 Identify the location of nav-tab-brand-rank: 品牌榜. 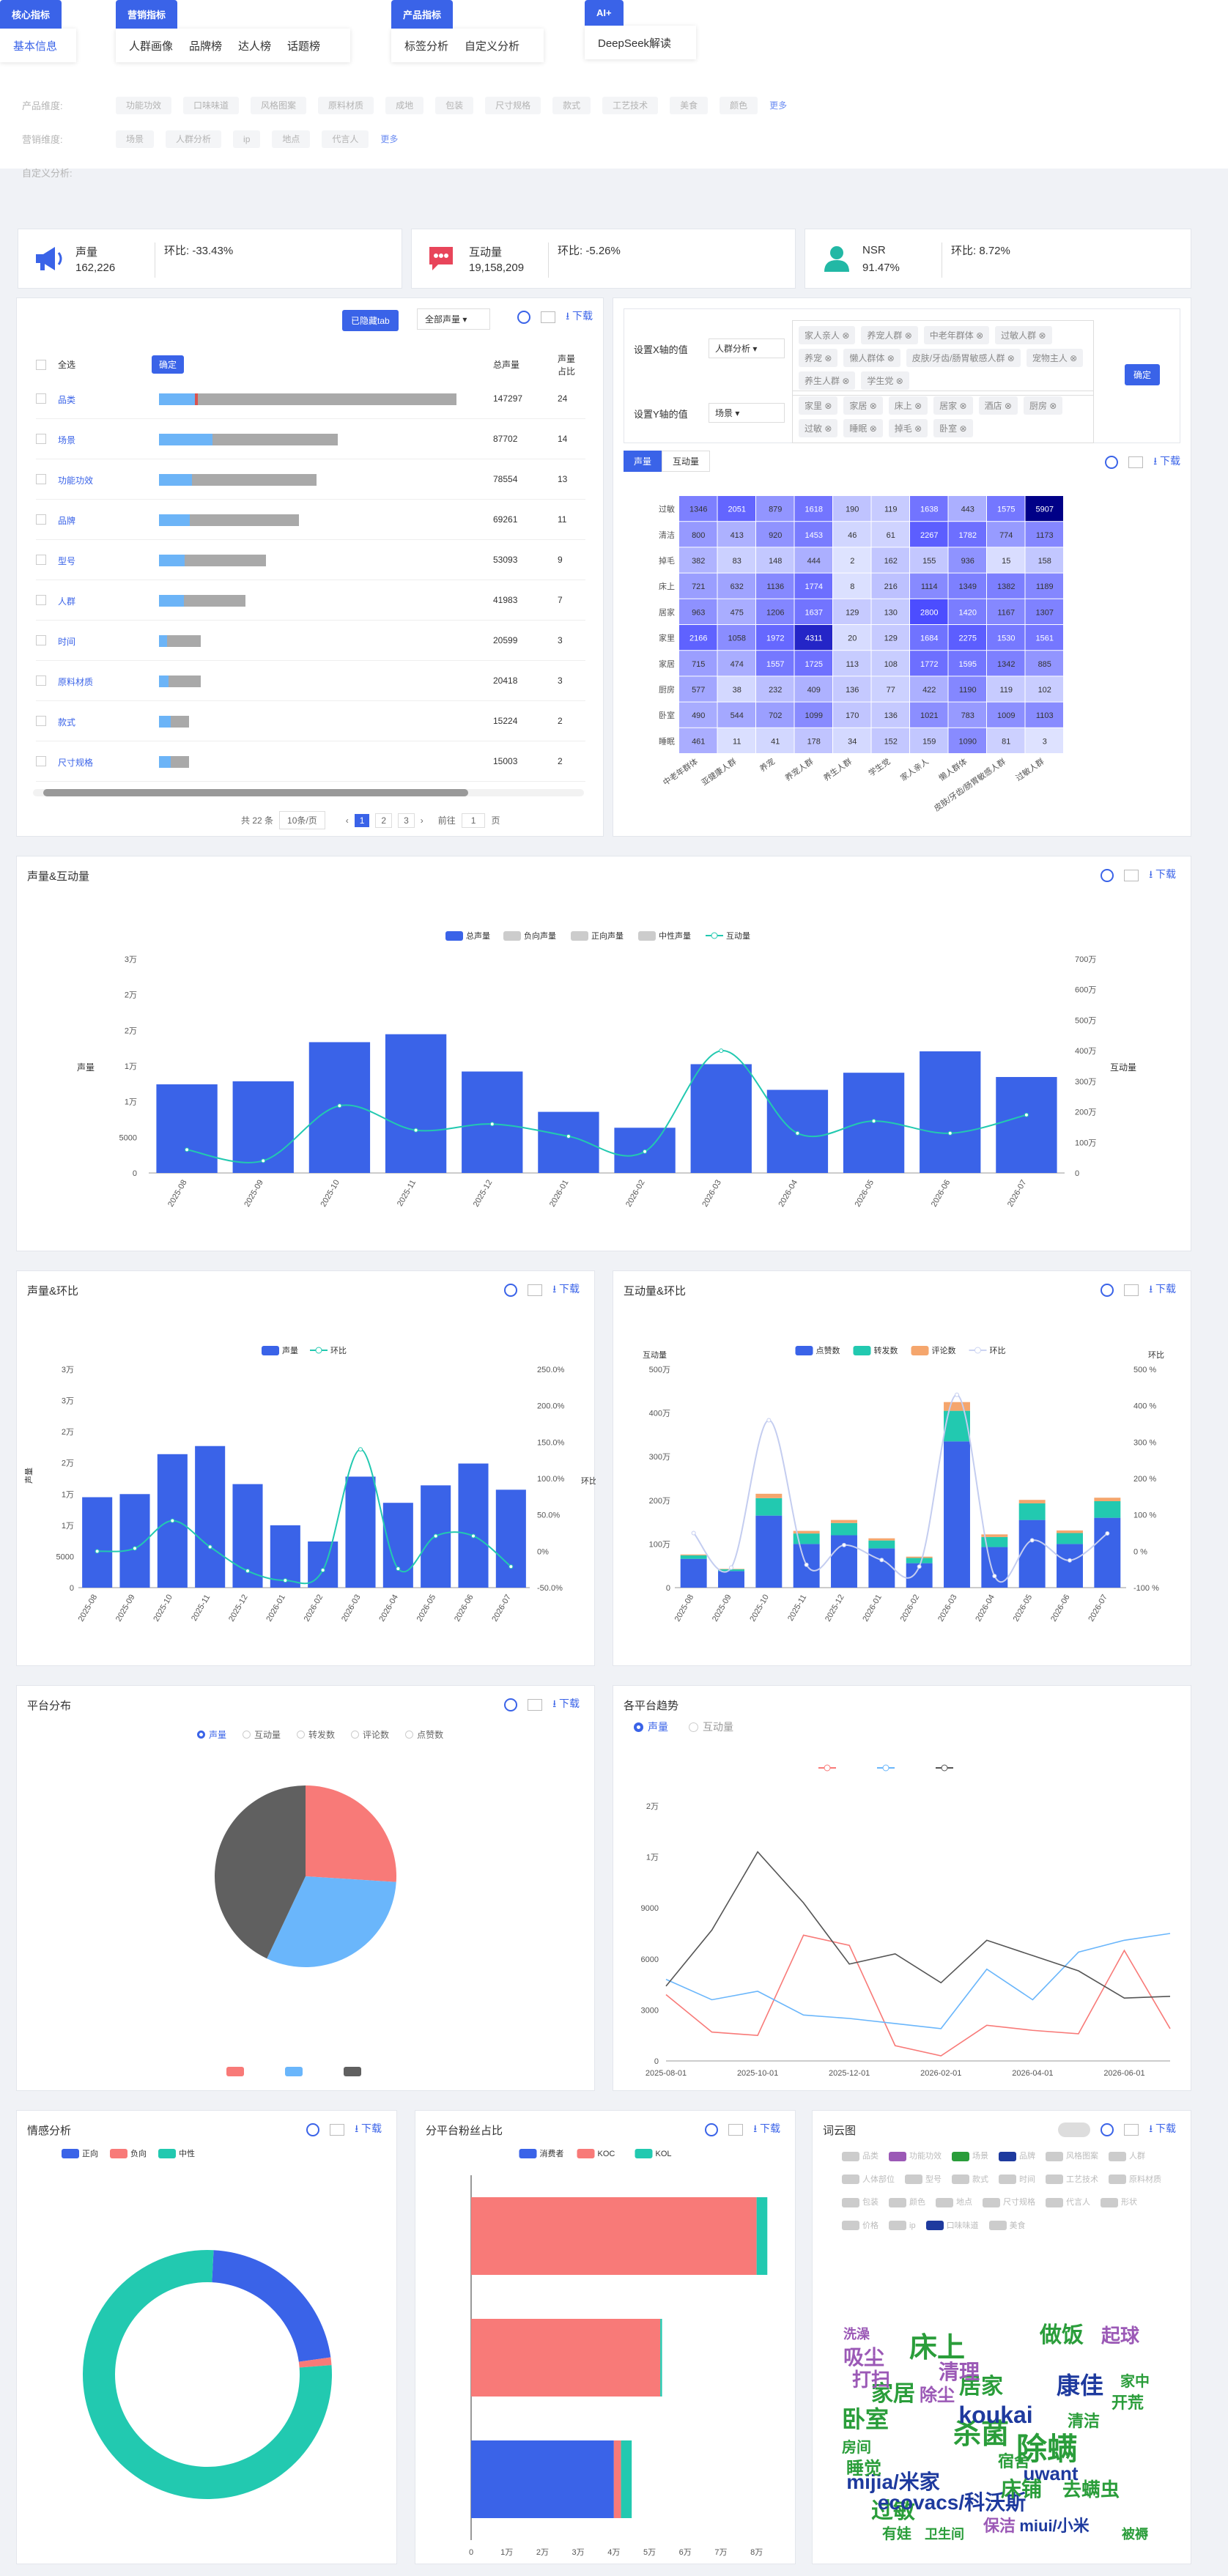
(206, 46).